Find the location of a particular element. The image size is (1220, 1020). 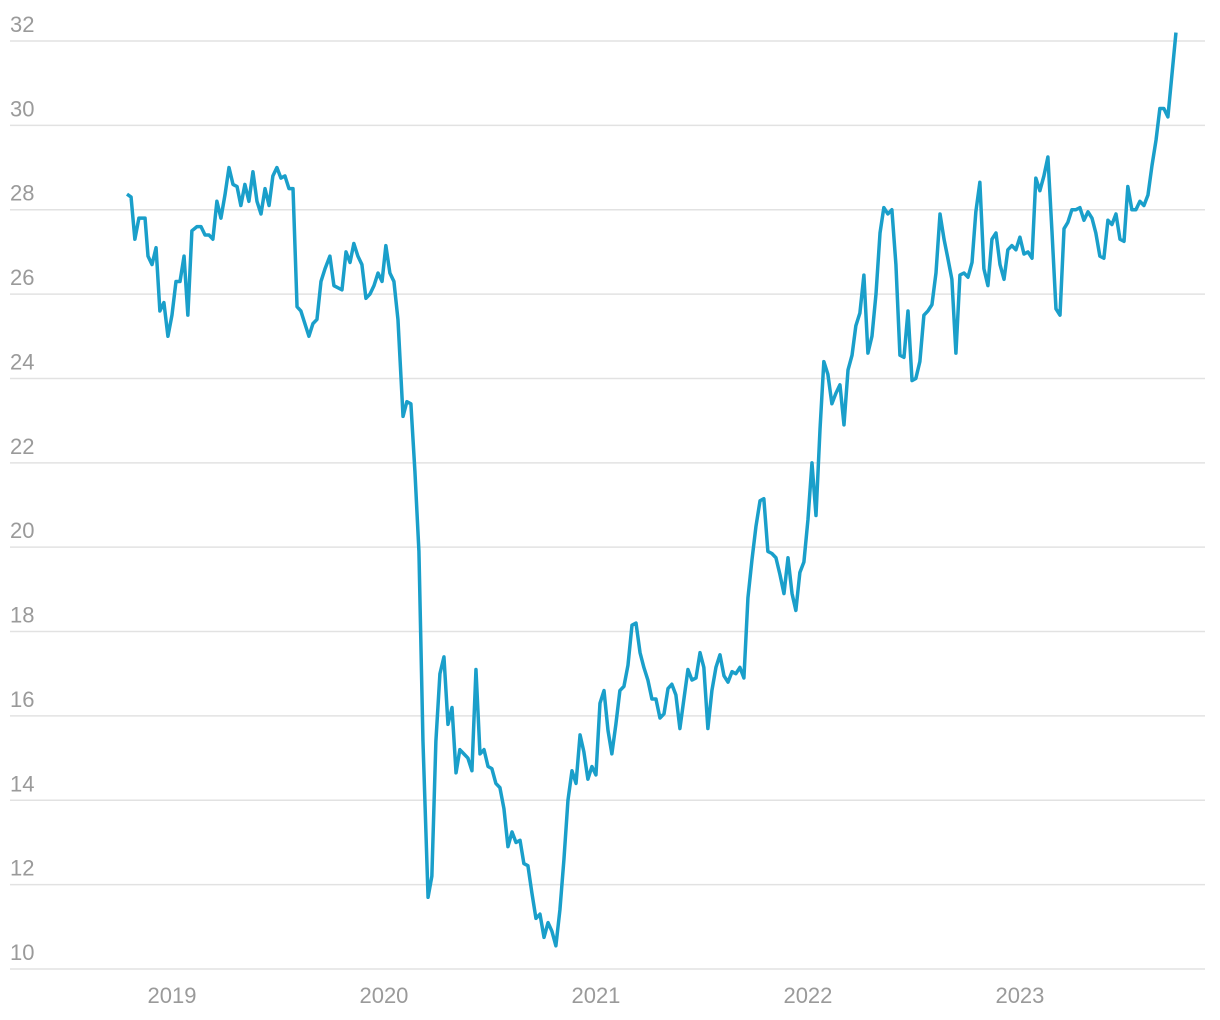

y-tick-label: 24 is located at coordinates (22, 361).